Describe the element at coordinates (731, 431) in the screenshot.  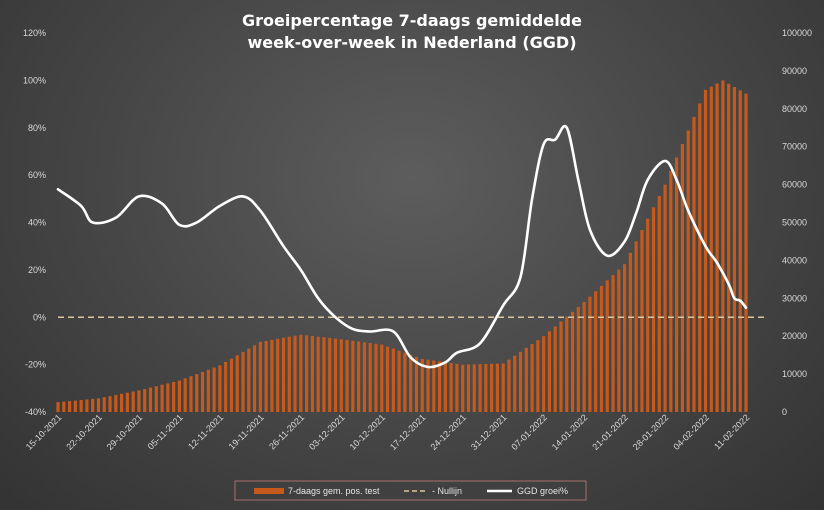
I see `x-tick-label: 11-02-2022` at that location.